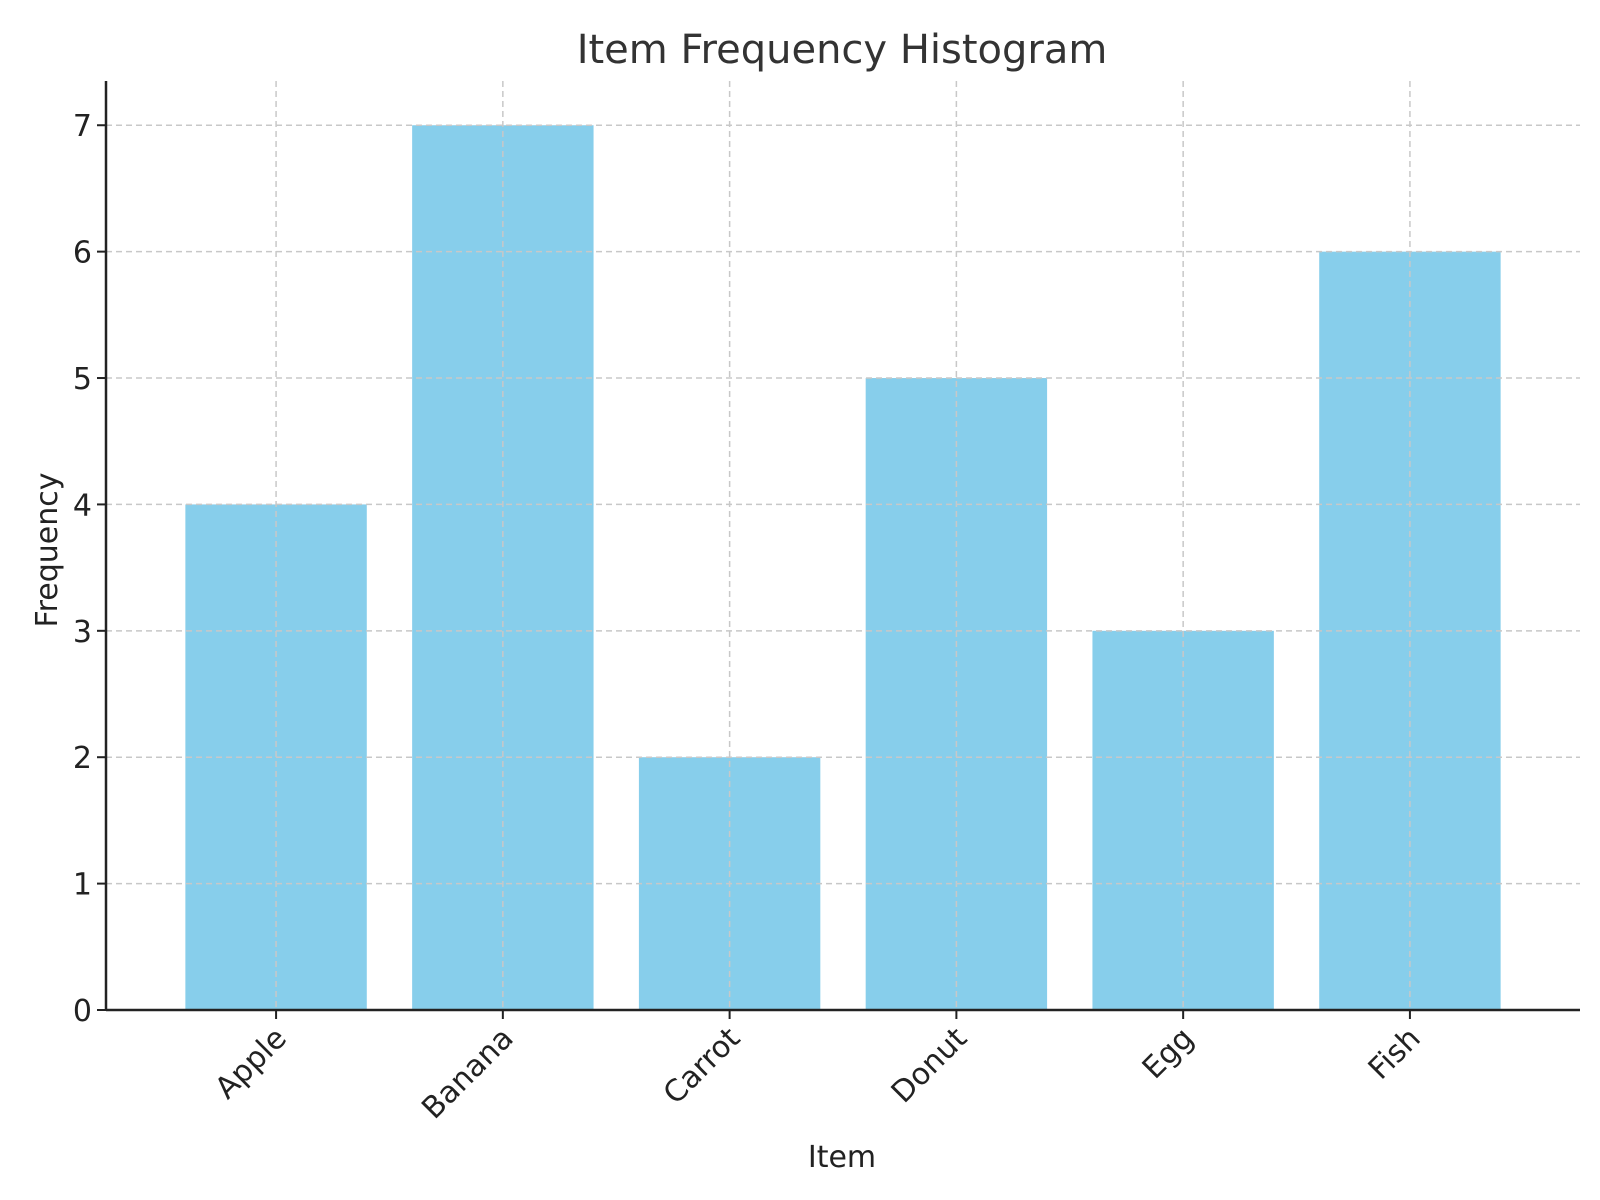  Describe the element at coordinates (82, 1011) in the screenshot. I see `y-tick-label: 0` at that location.